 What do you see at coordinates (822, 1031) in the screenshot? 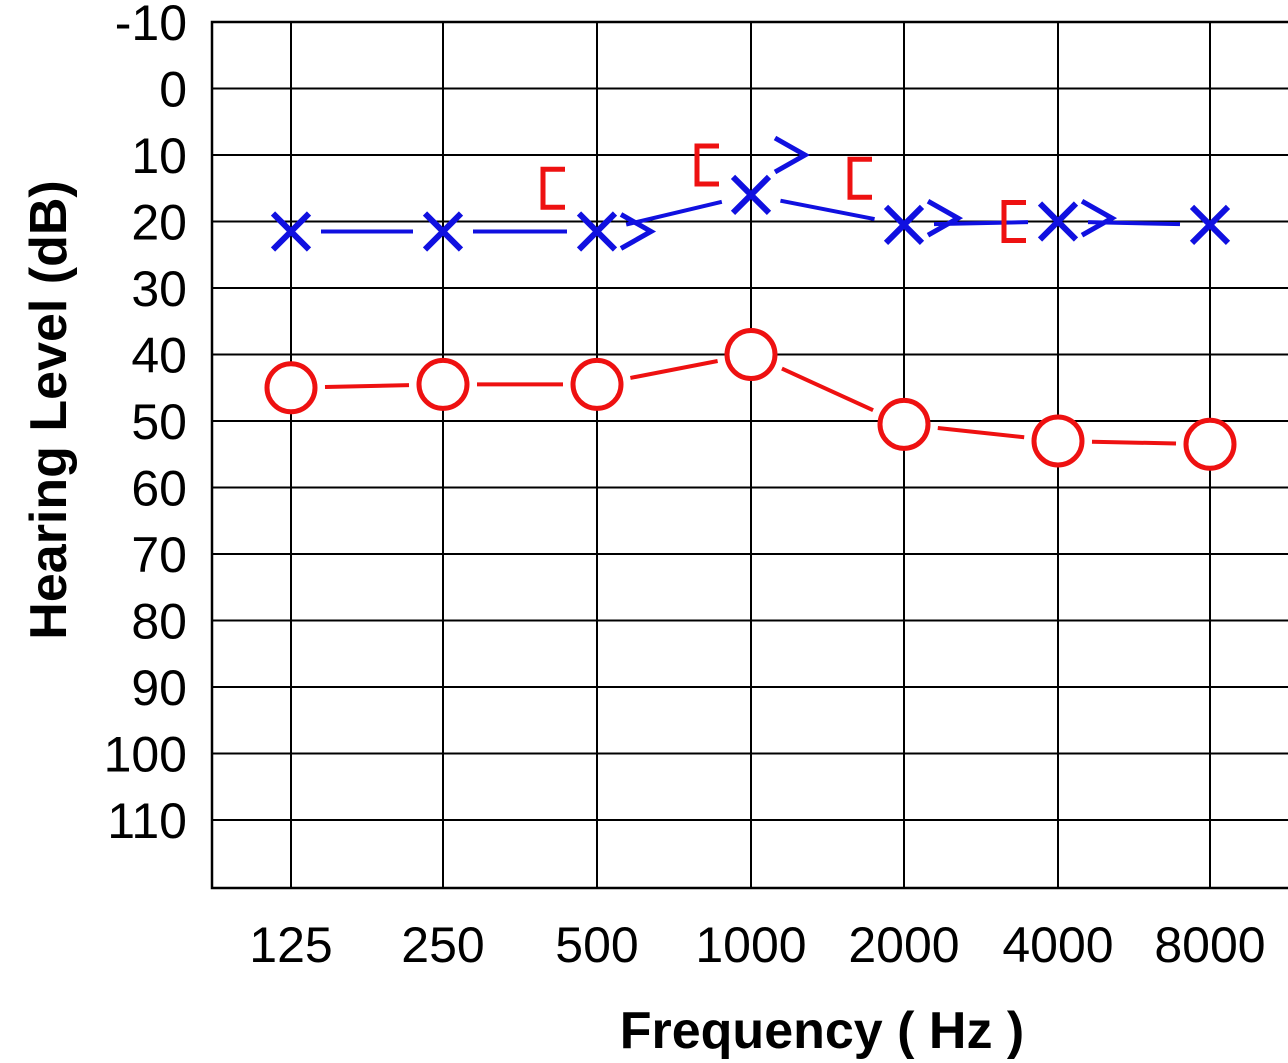
I see `x-axis-title: Frequency ( Hz )` at bounding box center [822, 1031].